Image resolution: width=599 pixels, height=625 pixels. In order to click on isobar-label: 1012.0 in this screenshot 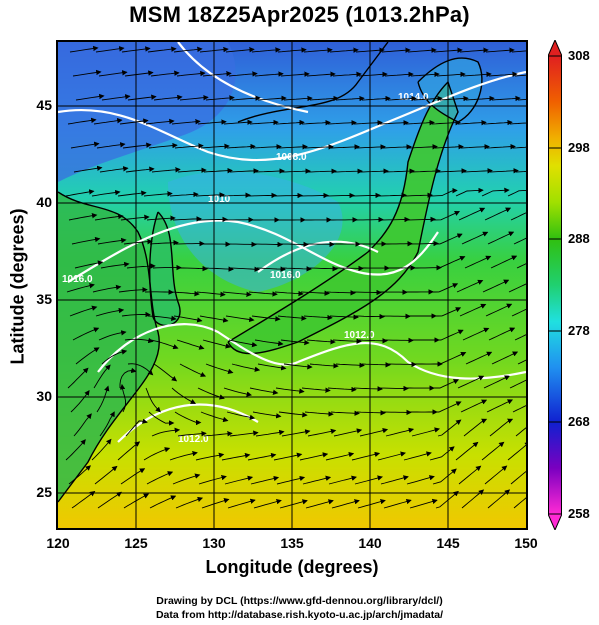, I will do `click(359, 335)`.